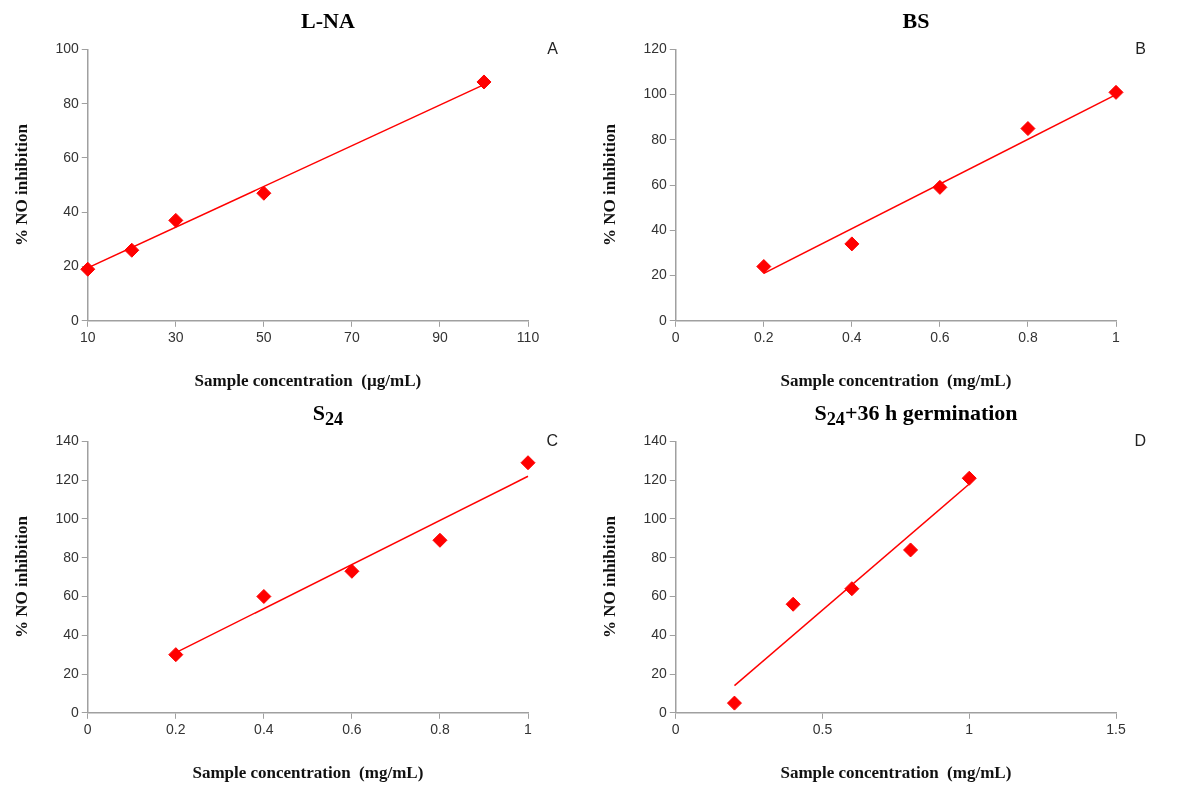 The width and height of the screenshot is (1192, 805). I want to click on x-tick-label: 70, so click(352, 337).